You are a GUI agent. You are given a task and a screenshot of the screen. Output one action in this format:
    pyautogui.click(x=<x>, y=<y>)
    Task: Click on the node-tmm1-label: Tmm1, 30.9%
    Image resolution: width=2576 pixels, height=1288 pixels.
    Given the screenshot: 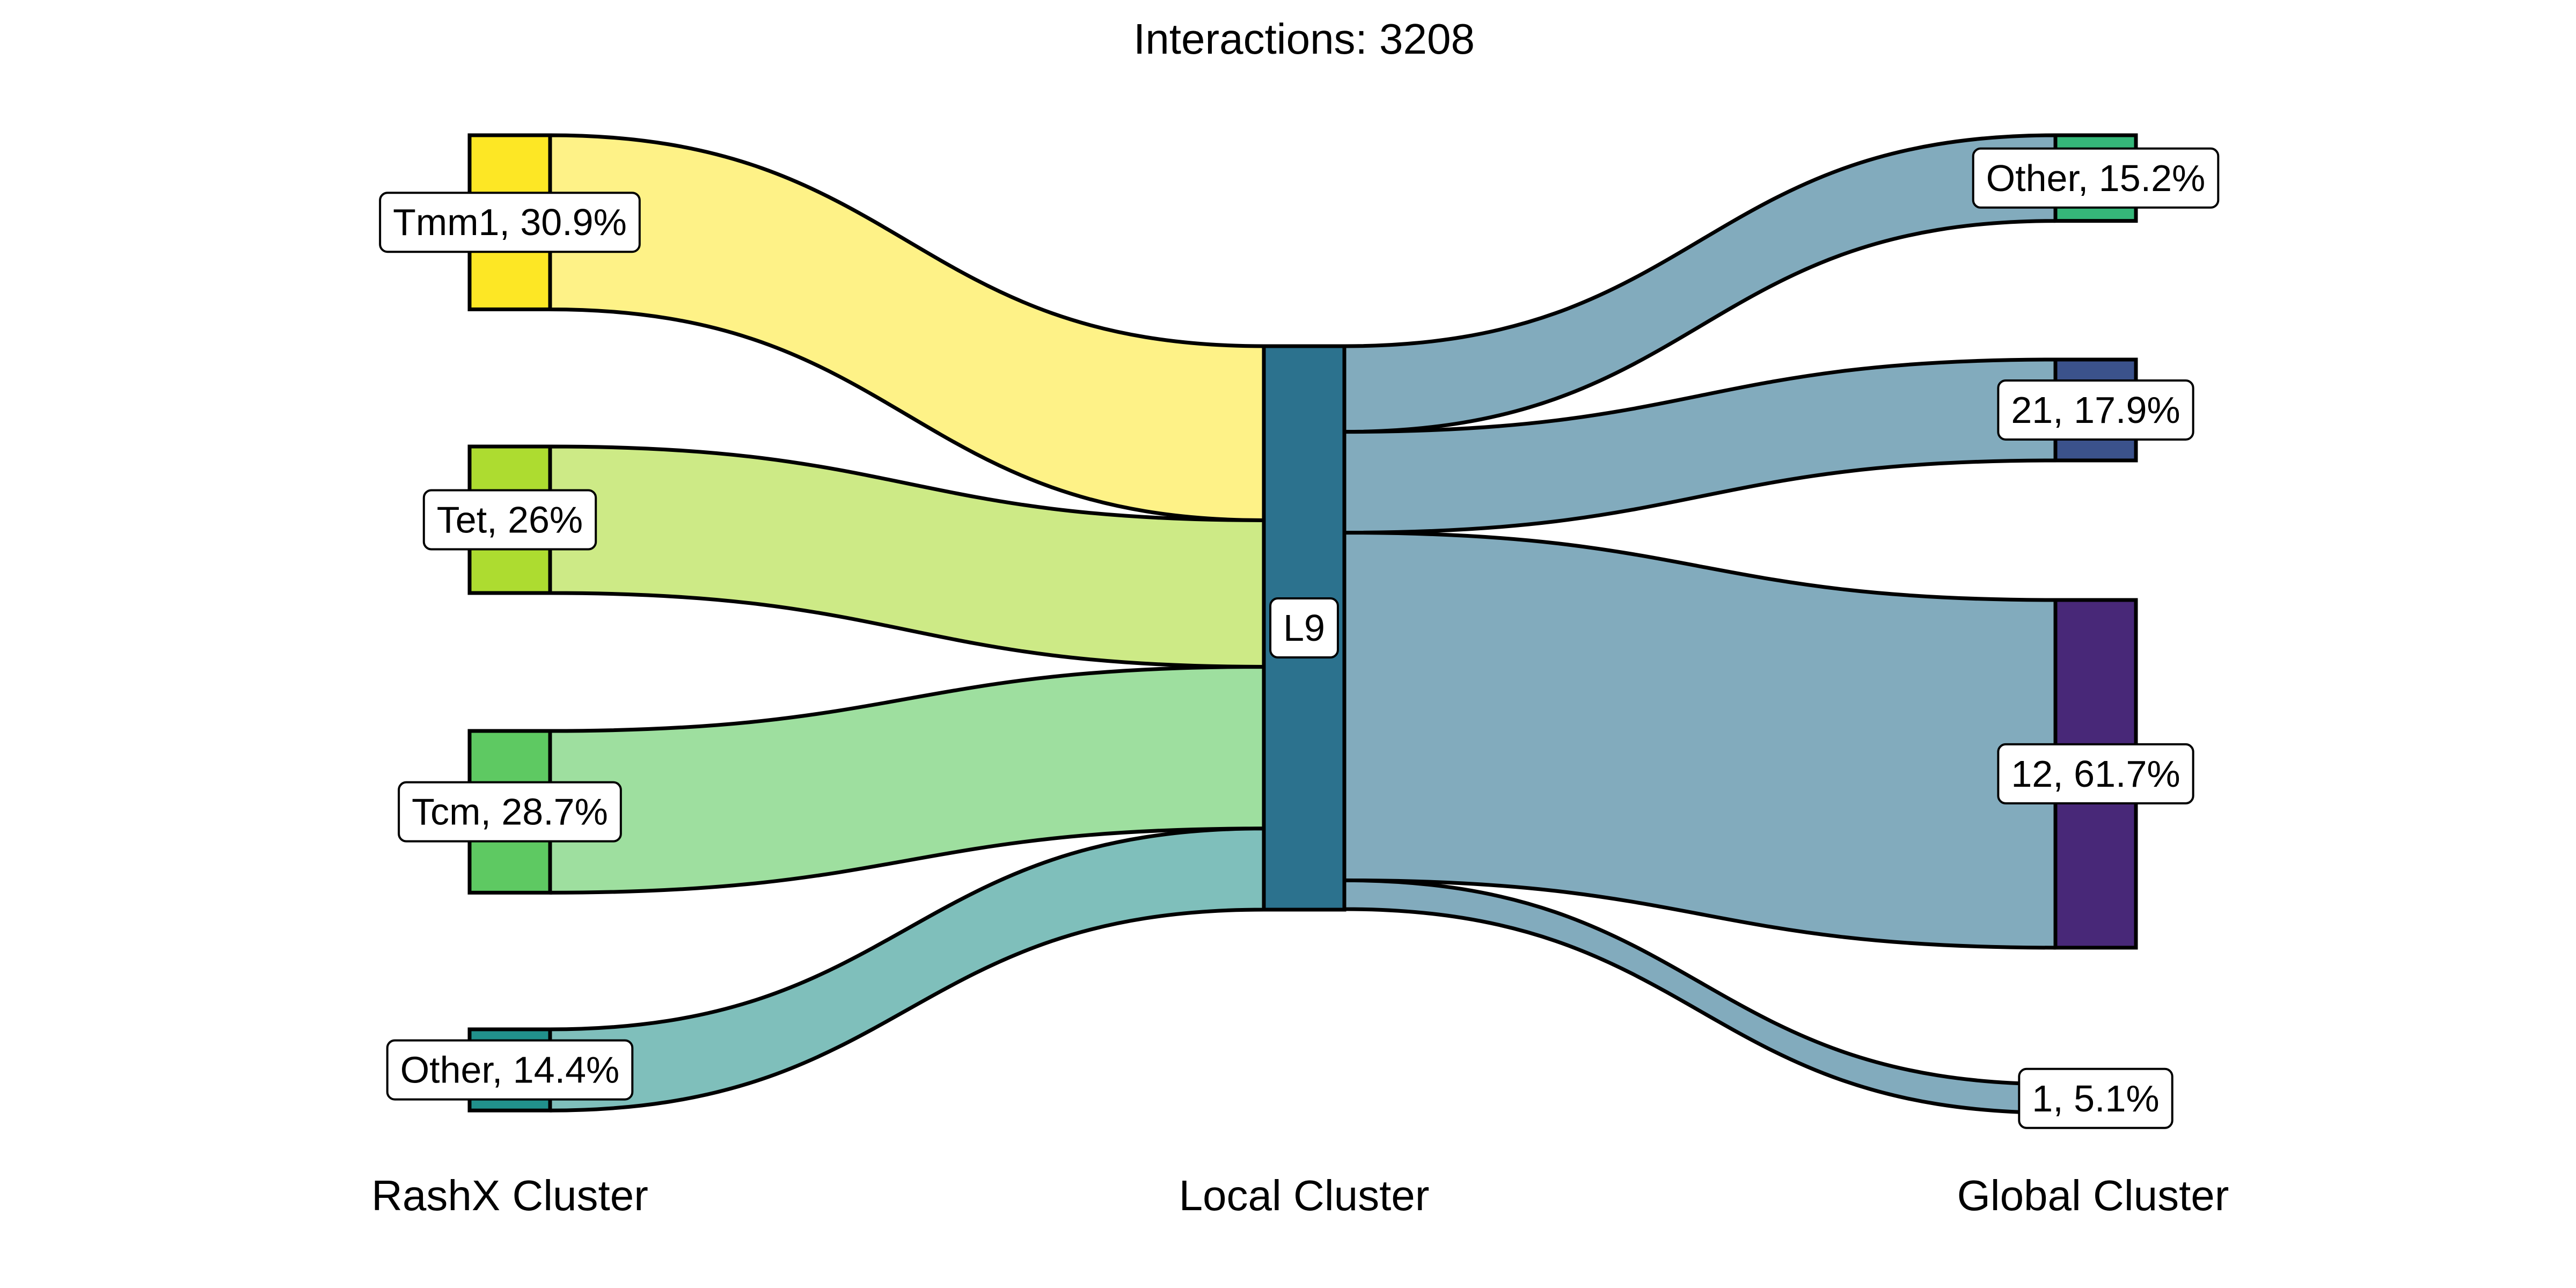 What is the action you would take?
    pyautogui.click(x=510, y=222)
    